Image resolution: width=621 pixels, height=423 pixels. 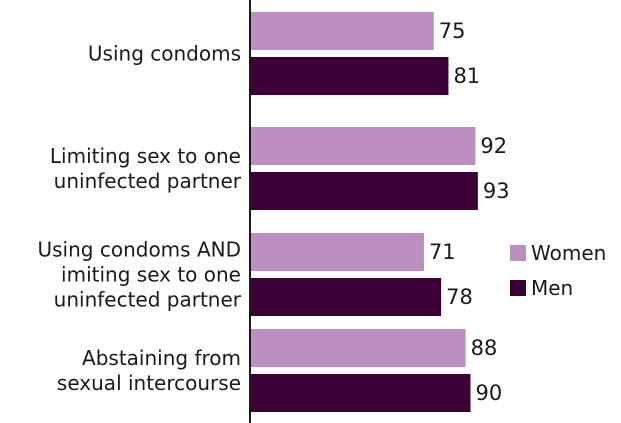 What do you see at coordinates (469, 212) in the screenshot?
I see `value-labels: 75 81 92 93 71 78 88 90` at bounding box center [469, 212].